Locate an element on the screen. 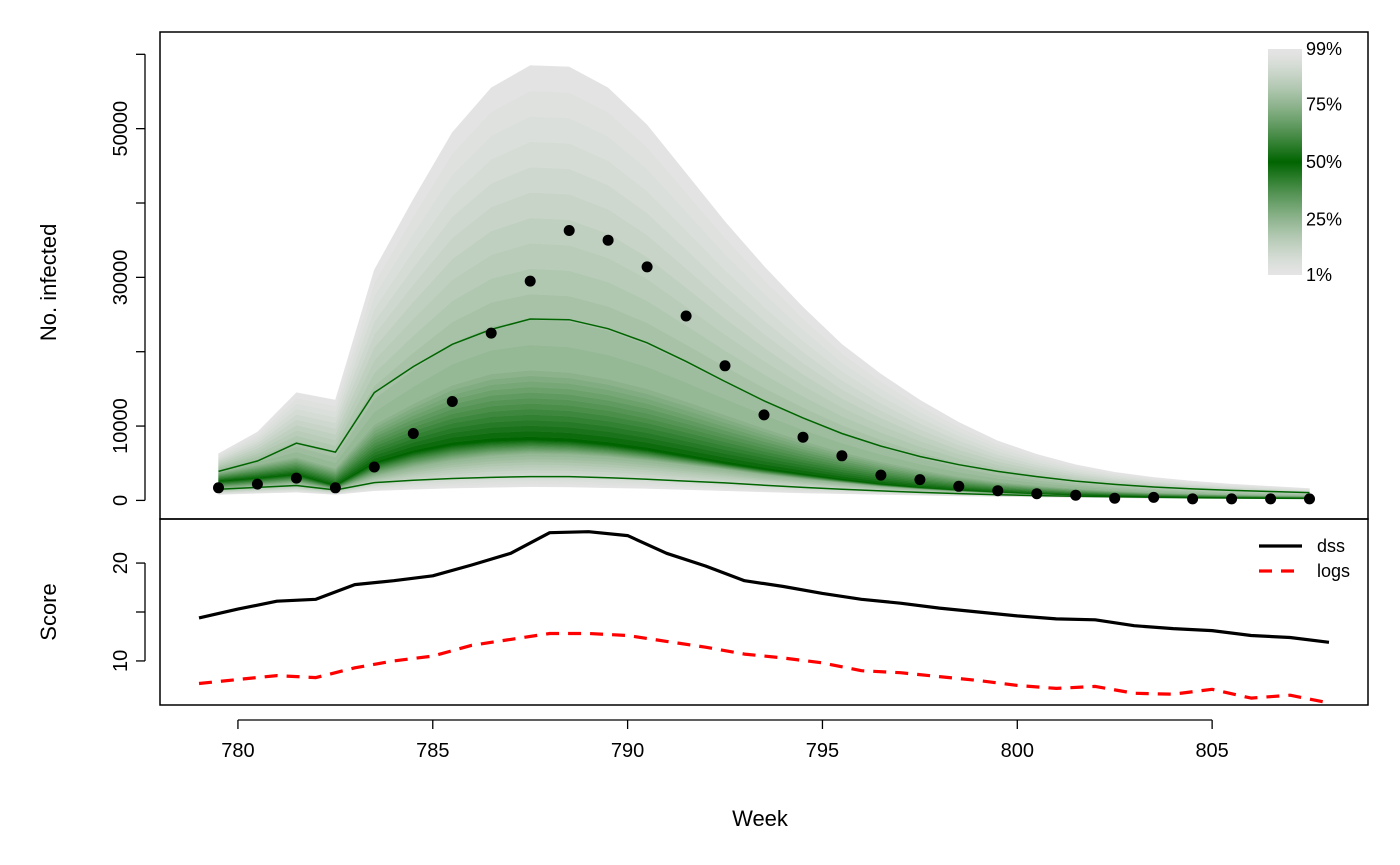  x-tick-label: 790 is located at coordinates (627, 751).